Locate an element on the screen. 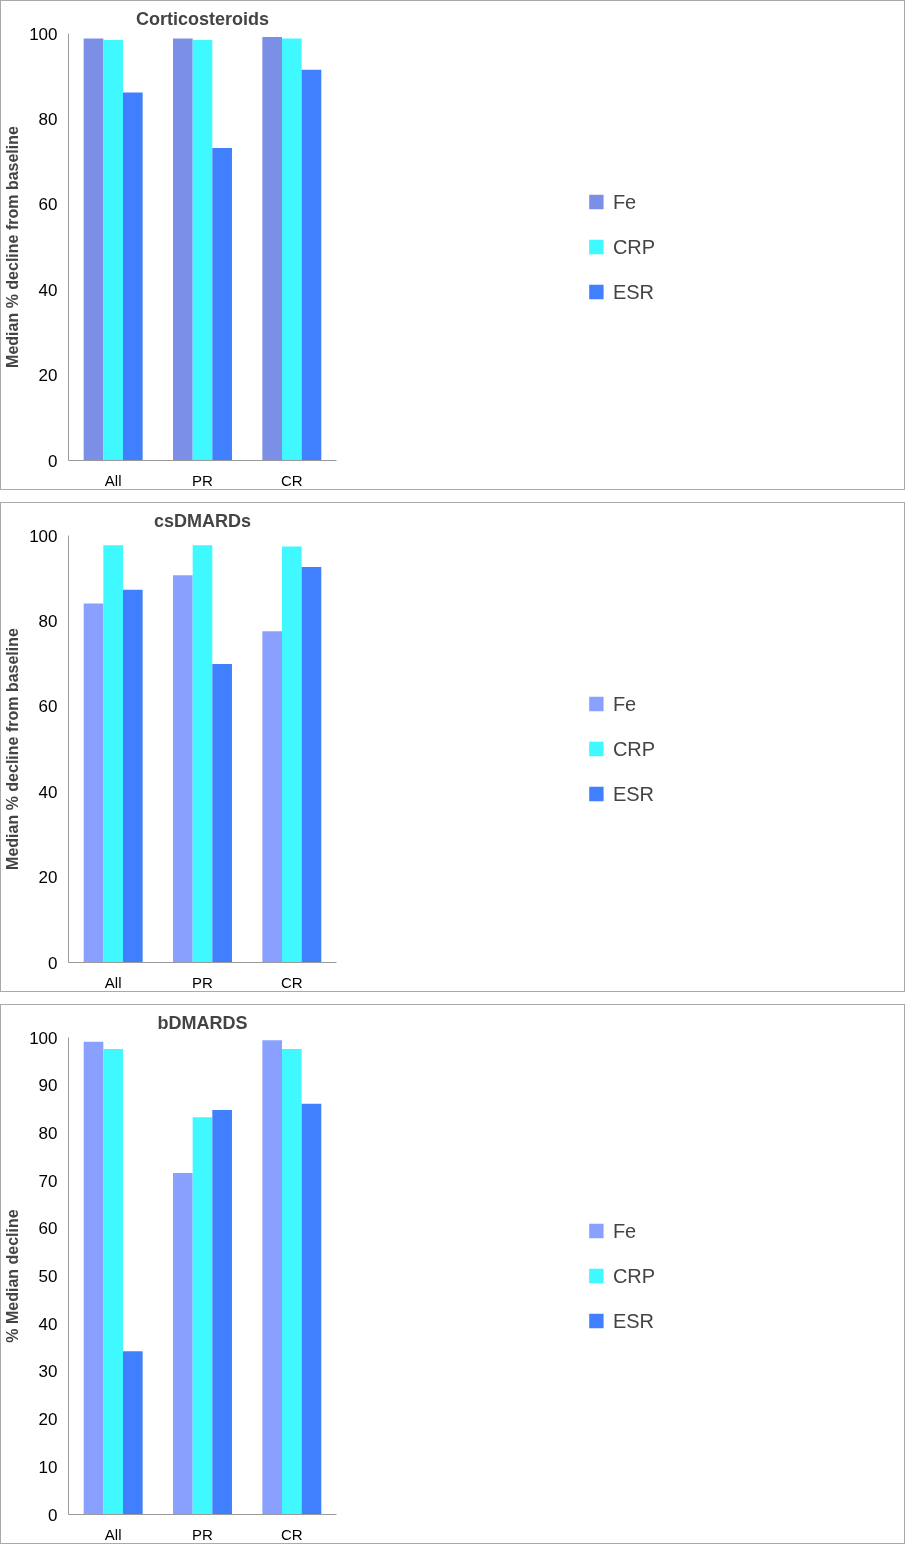  y-tick-label: 50 is located at coordinates (48, 1276).